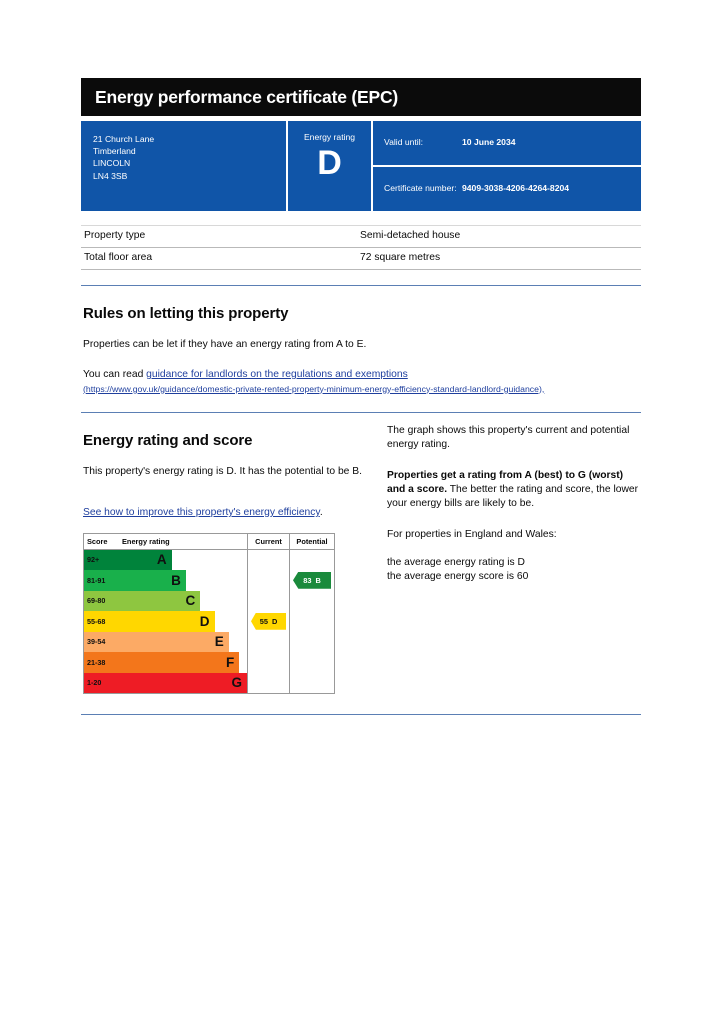 The image size is (724, 1024). I want to click on epc-band-b: 81-91 B, so click(165, 580).